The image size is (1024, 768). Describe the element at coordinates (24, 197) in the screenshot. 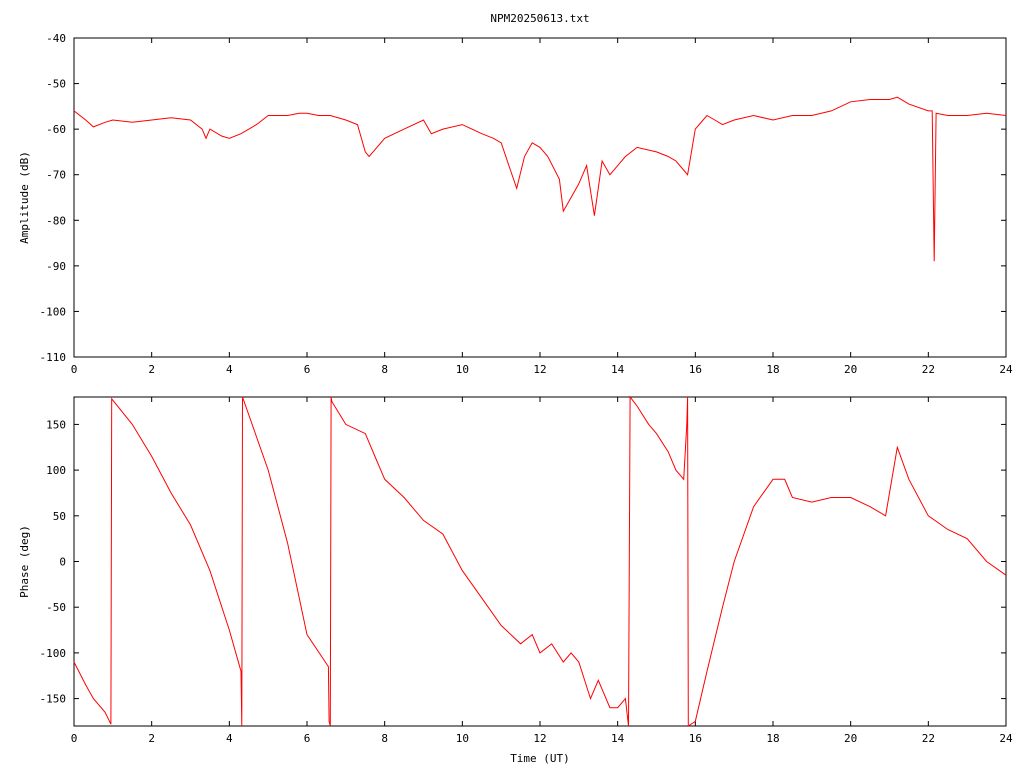

I see `amplitude-y-axis-label: Amplitude (dB)` at that location.